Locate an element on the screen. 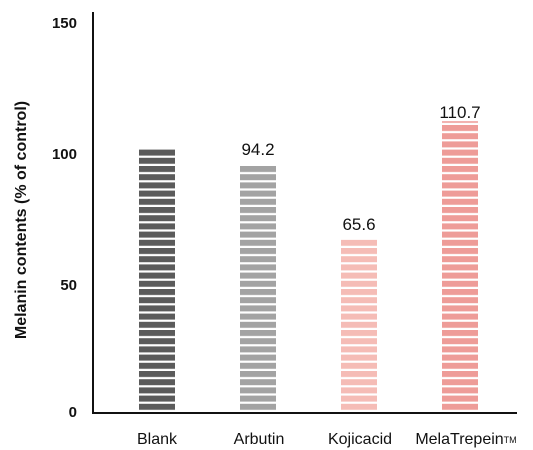 This screenshot has width=533, height=450. bar-kojicacid is located at coordinates (359, 325).